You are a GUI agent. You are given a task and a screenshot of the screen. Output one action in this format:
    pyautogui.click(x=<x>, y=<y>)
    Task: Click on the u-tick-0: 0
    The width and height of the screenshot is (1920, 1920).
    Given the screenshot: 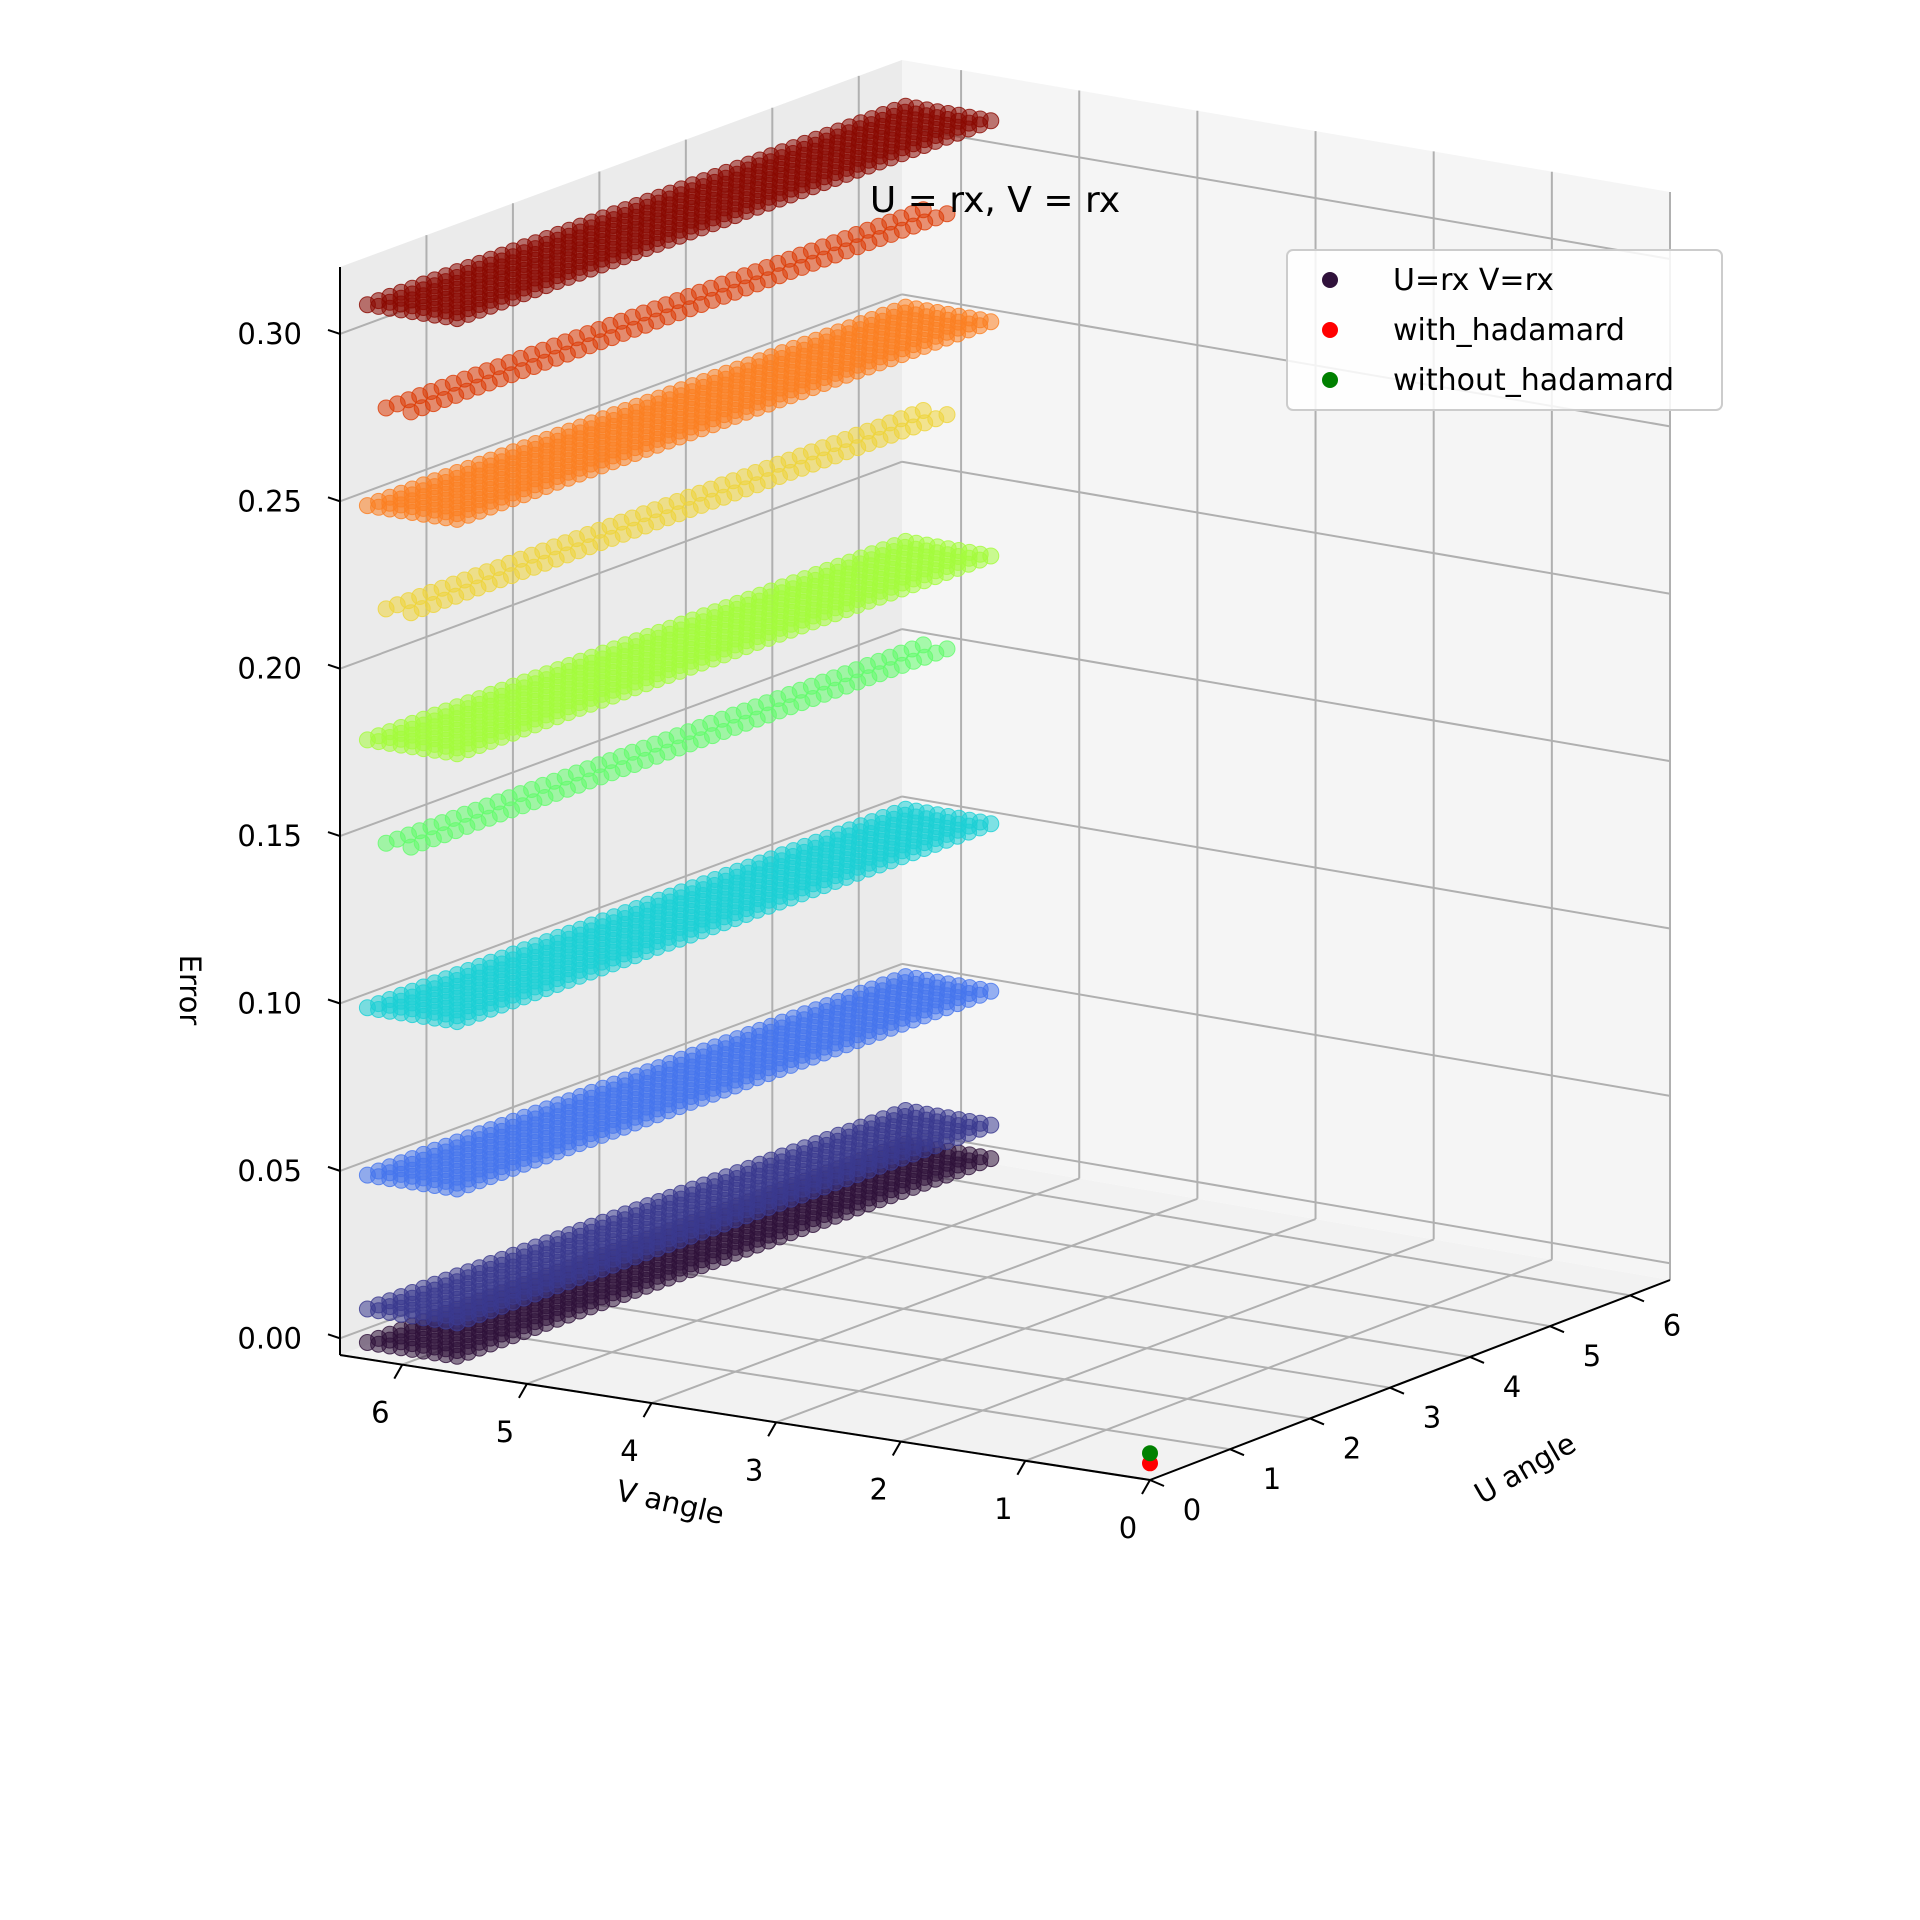 What is the action you would take?
    pyautogui.click(x=1192, y=1510)
    